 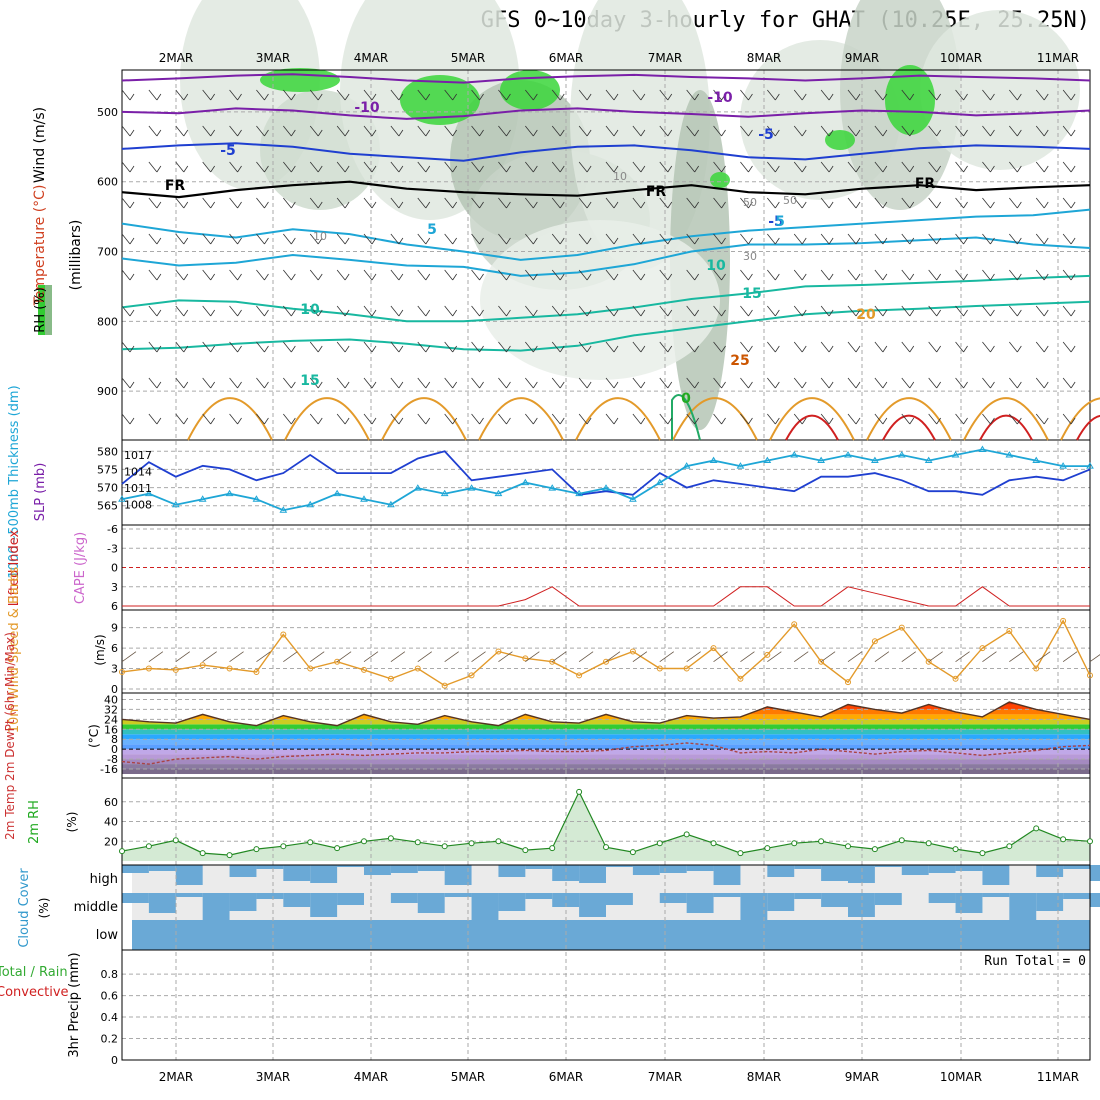 I want to click on date-label-bottom: 11MAR, so click(x=1058, y=1077).